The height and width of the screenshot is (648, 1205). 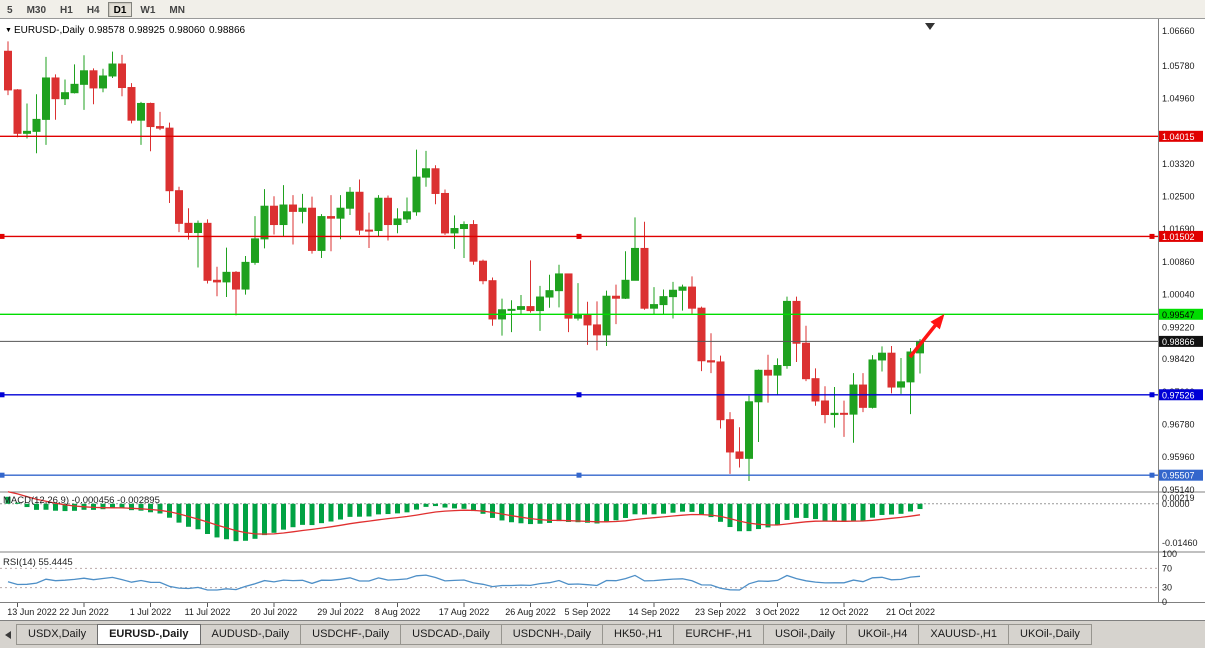 What do you see at coordinates (120, 9) in the screenshot?
I see `timeframe-button-d1: D1` at bounding box center [120, 9].